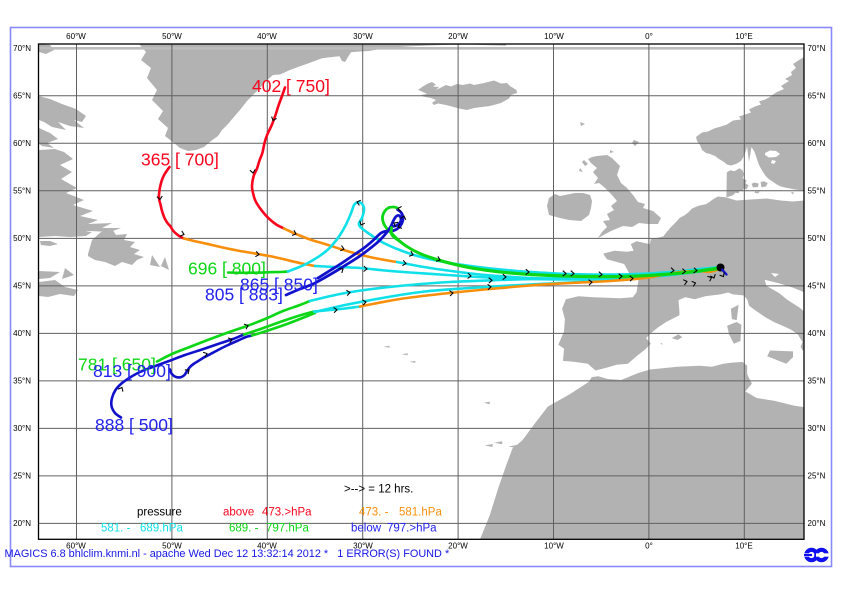 The image size is (841, 595). What do you see at coordinates (159, 513) in the screenshot?
I see `svg-text: pressure` at bounding box center [159, 513].